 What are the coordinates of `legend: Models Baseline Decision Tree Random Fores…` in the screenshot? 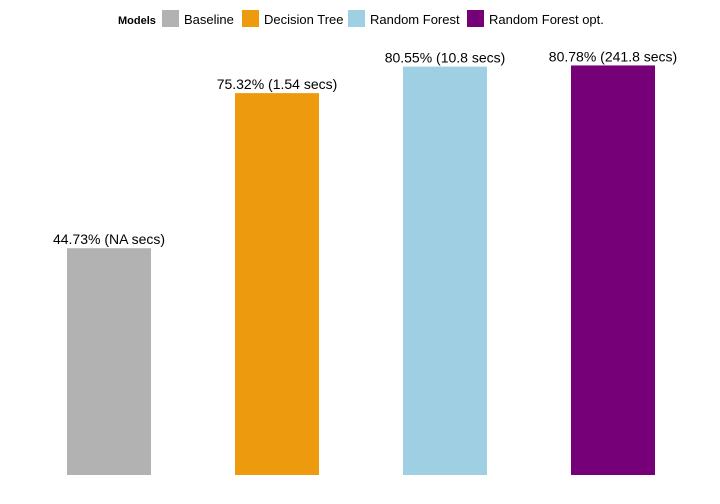 It's located at (361, 18).